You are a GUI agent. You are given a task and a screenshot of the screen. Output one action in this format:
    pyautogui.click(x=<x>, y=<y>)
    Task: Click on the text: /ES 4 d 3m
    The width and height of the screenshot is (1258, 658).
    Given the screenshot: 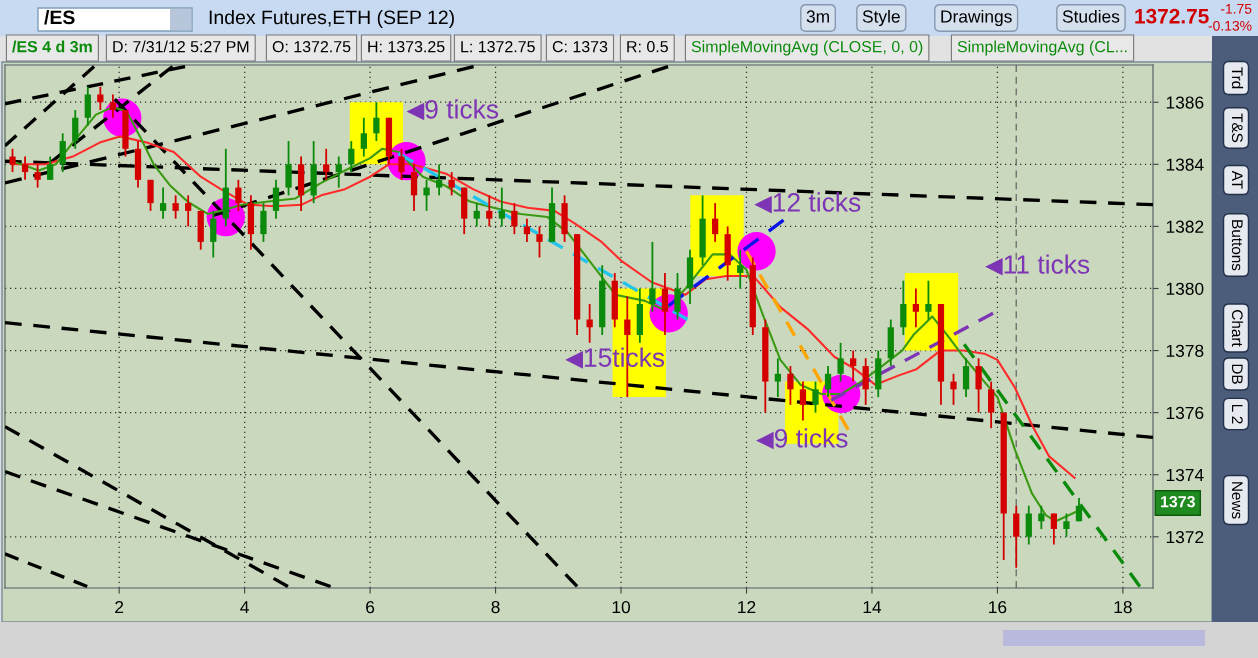 What is the action you would take?
    pyautogui.click(x=52, y=46)
    